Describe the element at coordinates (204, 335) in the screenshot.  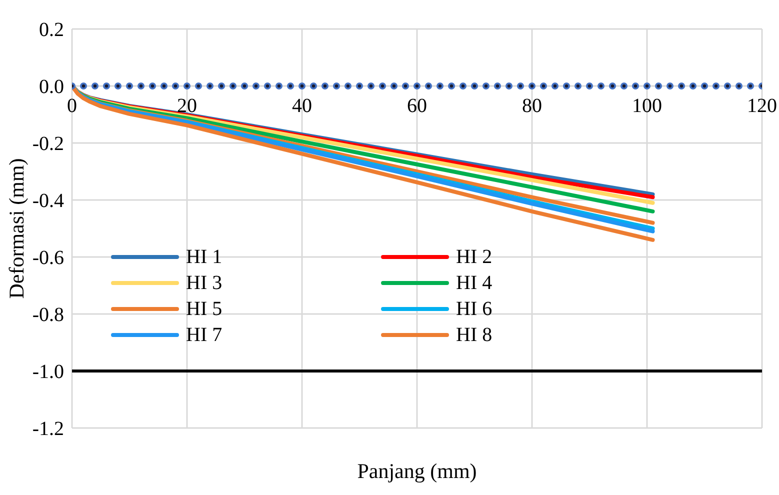
I see `legend-label: HI 7` at that location.